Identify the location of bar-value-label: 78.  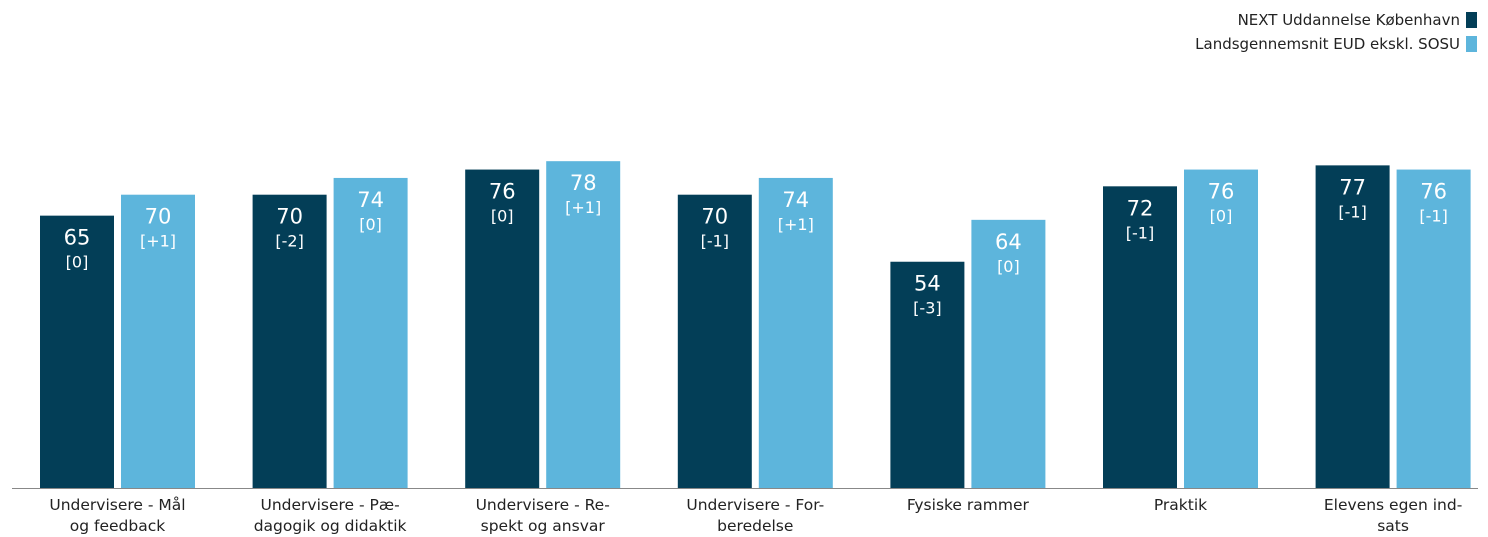
(583, 183).